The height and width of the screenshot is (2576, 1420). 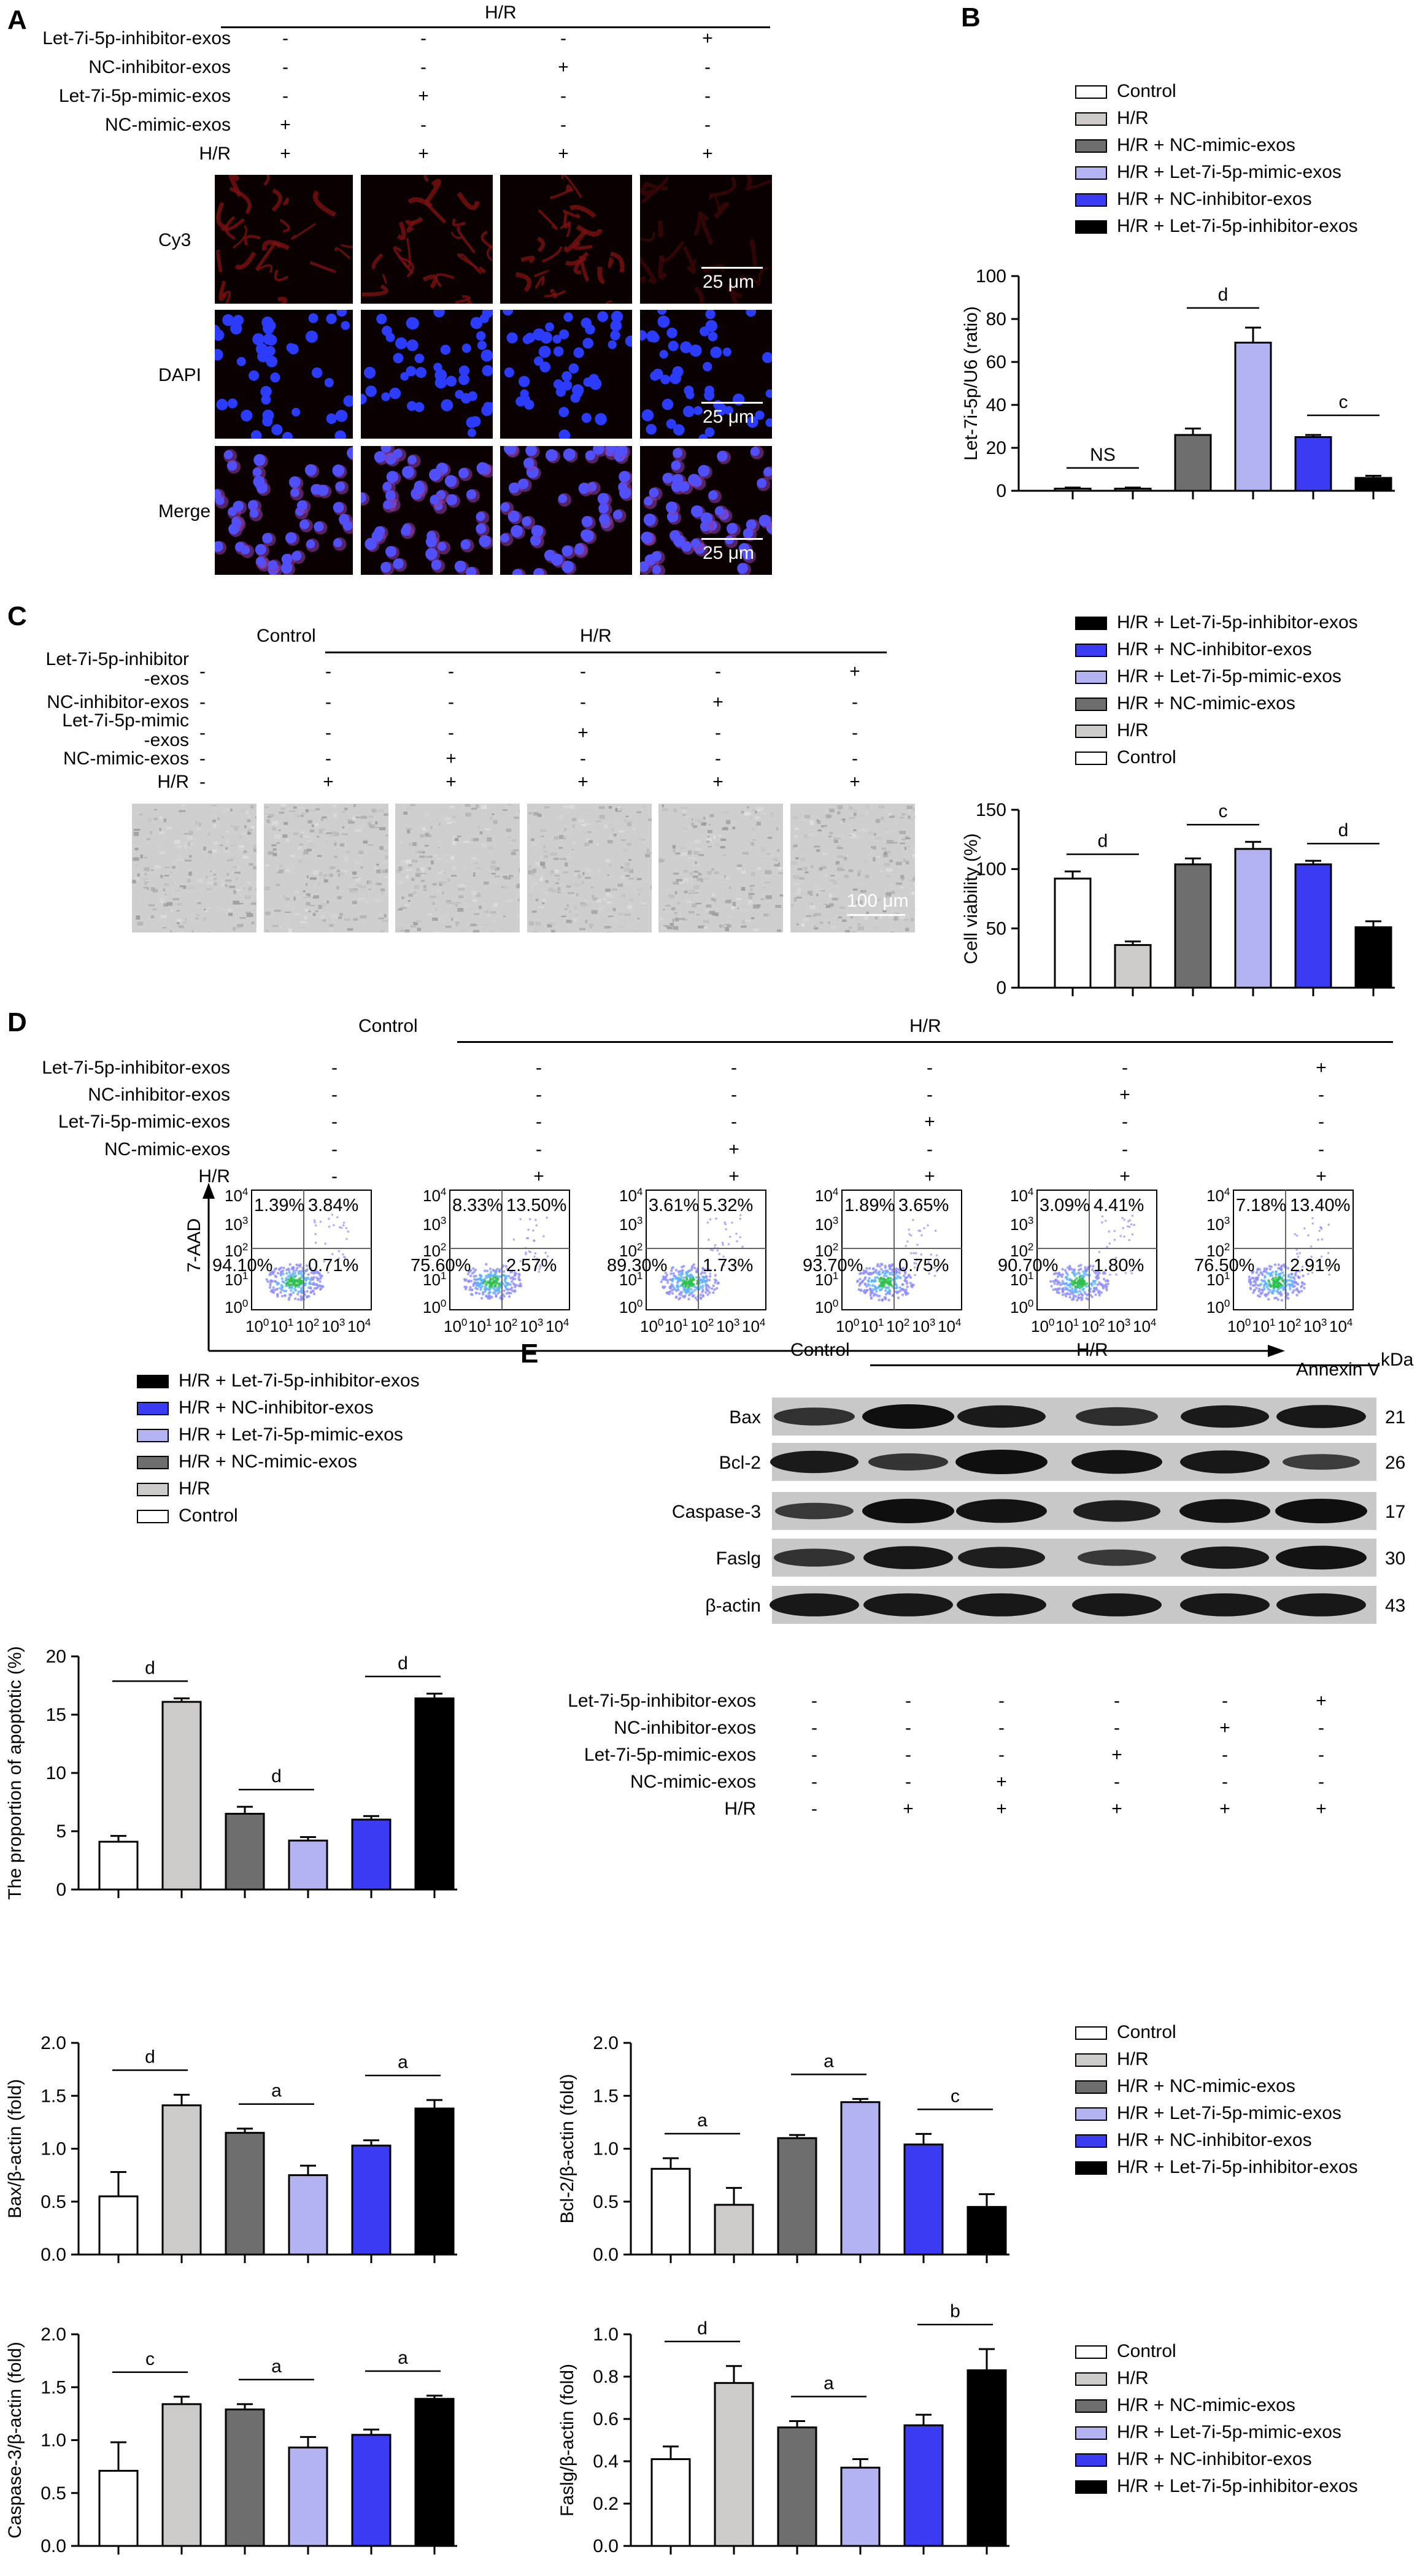 What do you see at coordinates (1091, 2168) in the screenshot?
I see `quant-legend-swatch` at bounding box center [1091, 2168].